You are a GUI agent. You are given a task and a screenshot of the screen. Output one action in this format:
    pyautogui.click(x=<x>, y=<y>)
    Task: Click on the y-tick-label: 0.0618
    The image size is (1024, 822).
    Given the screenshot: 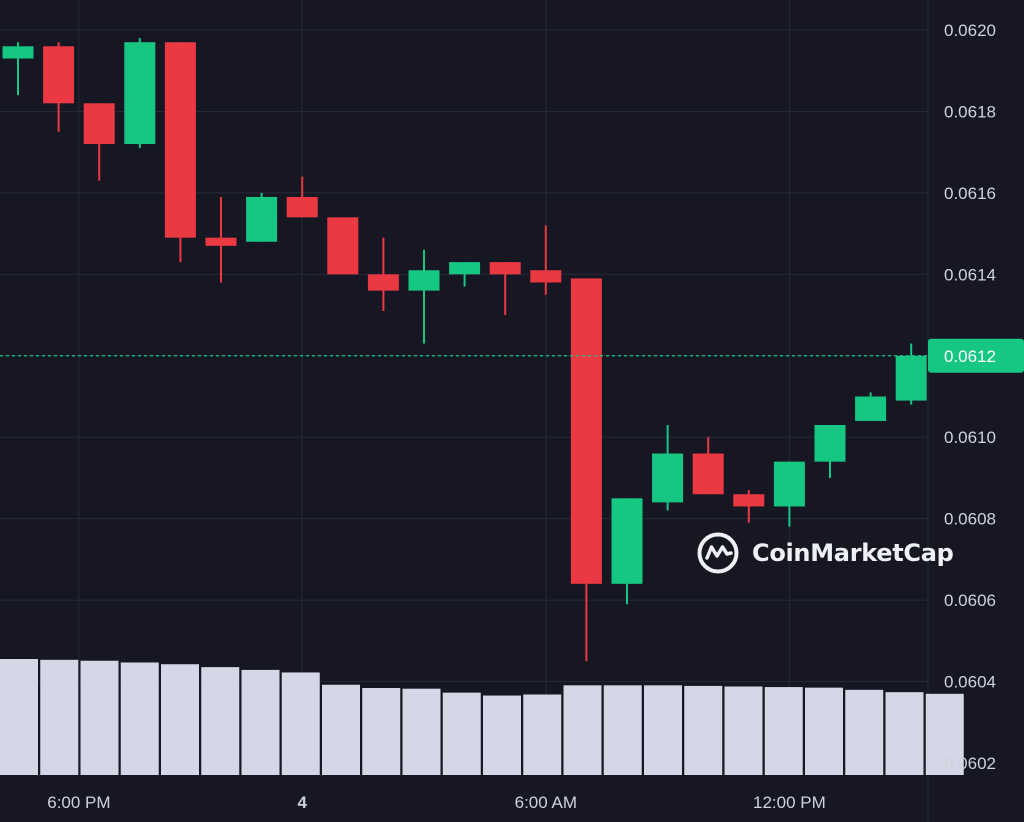 What is the action you would take?
    pyautogui.click(x=970, y=111)
    